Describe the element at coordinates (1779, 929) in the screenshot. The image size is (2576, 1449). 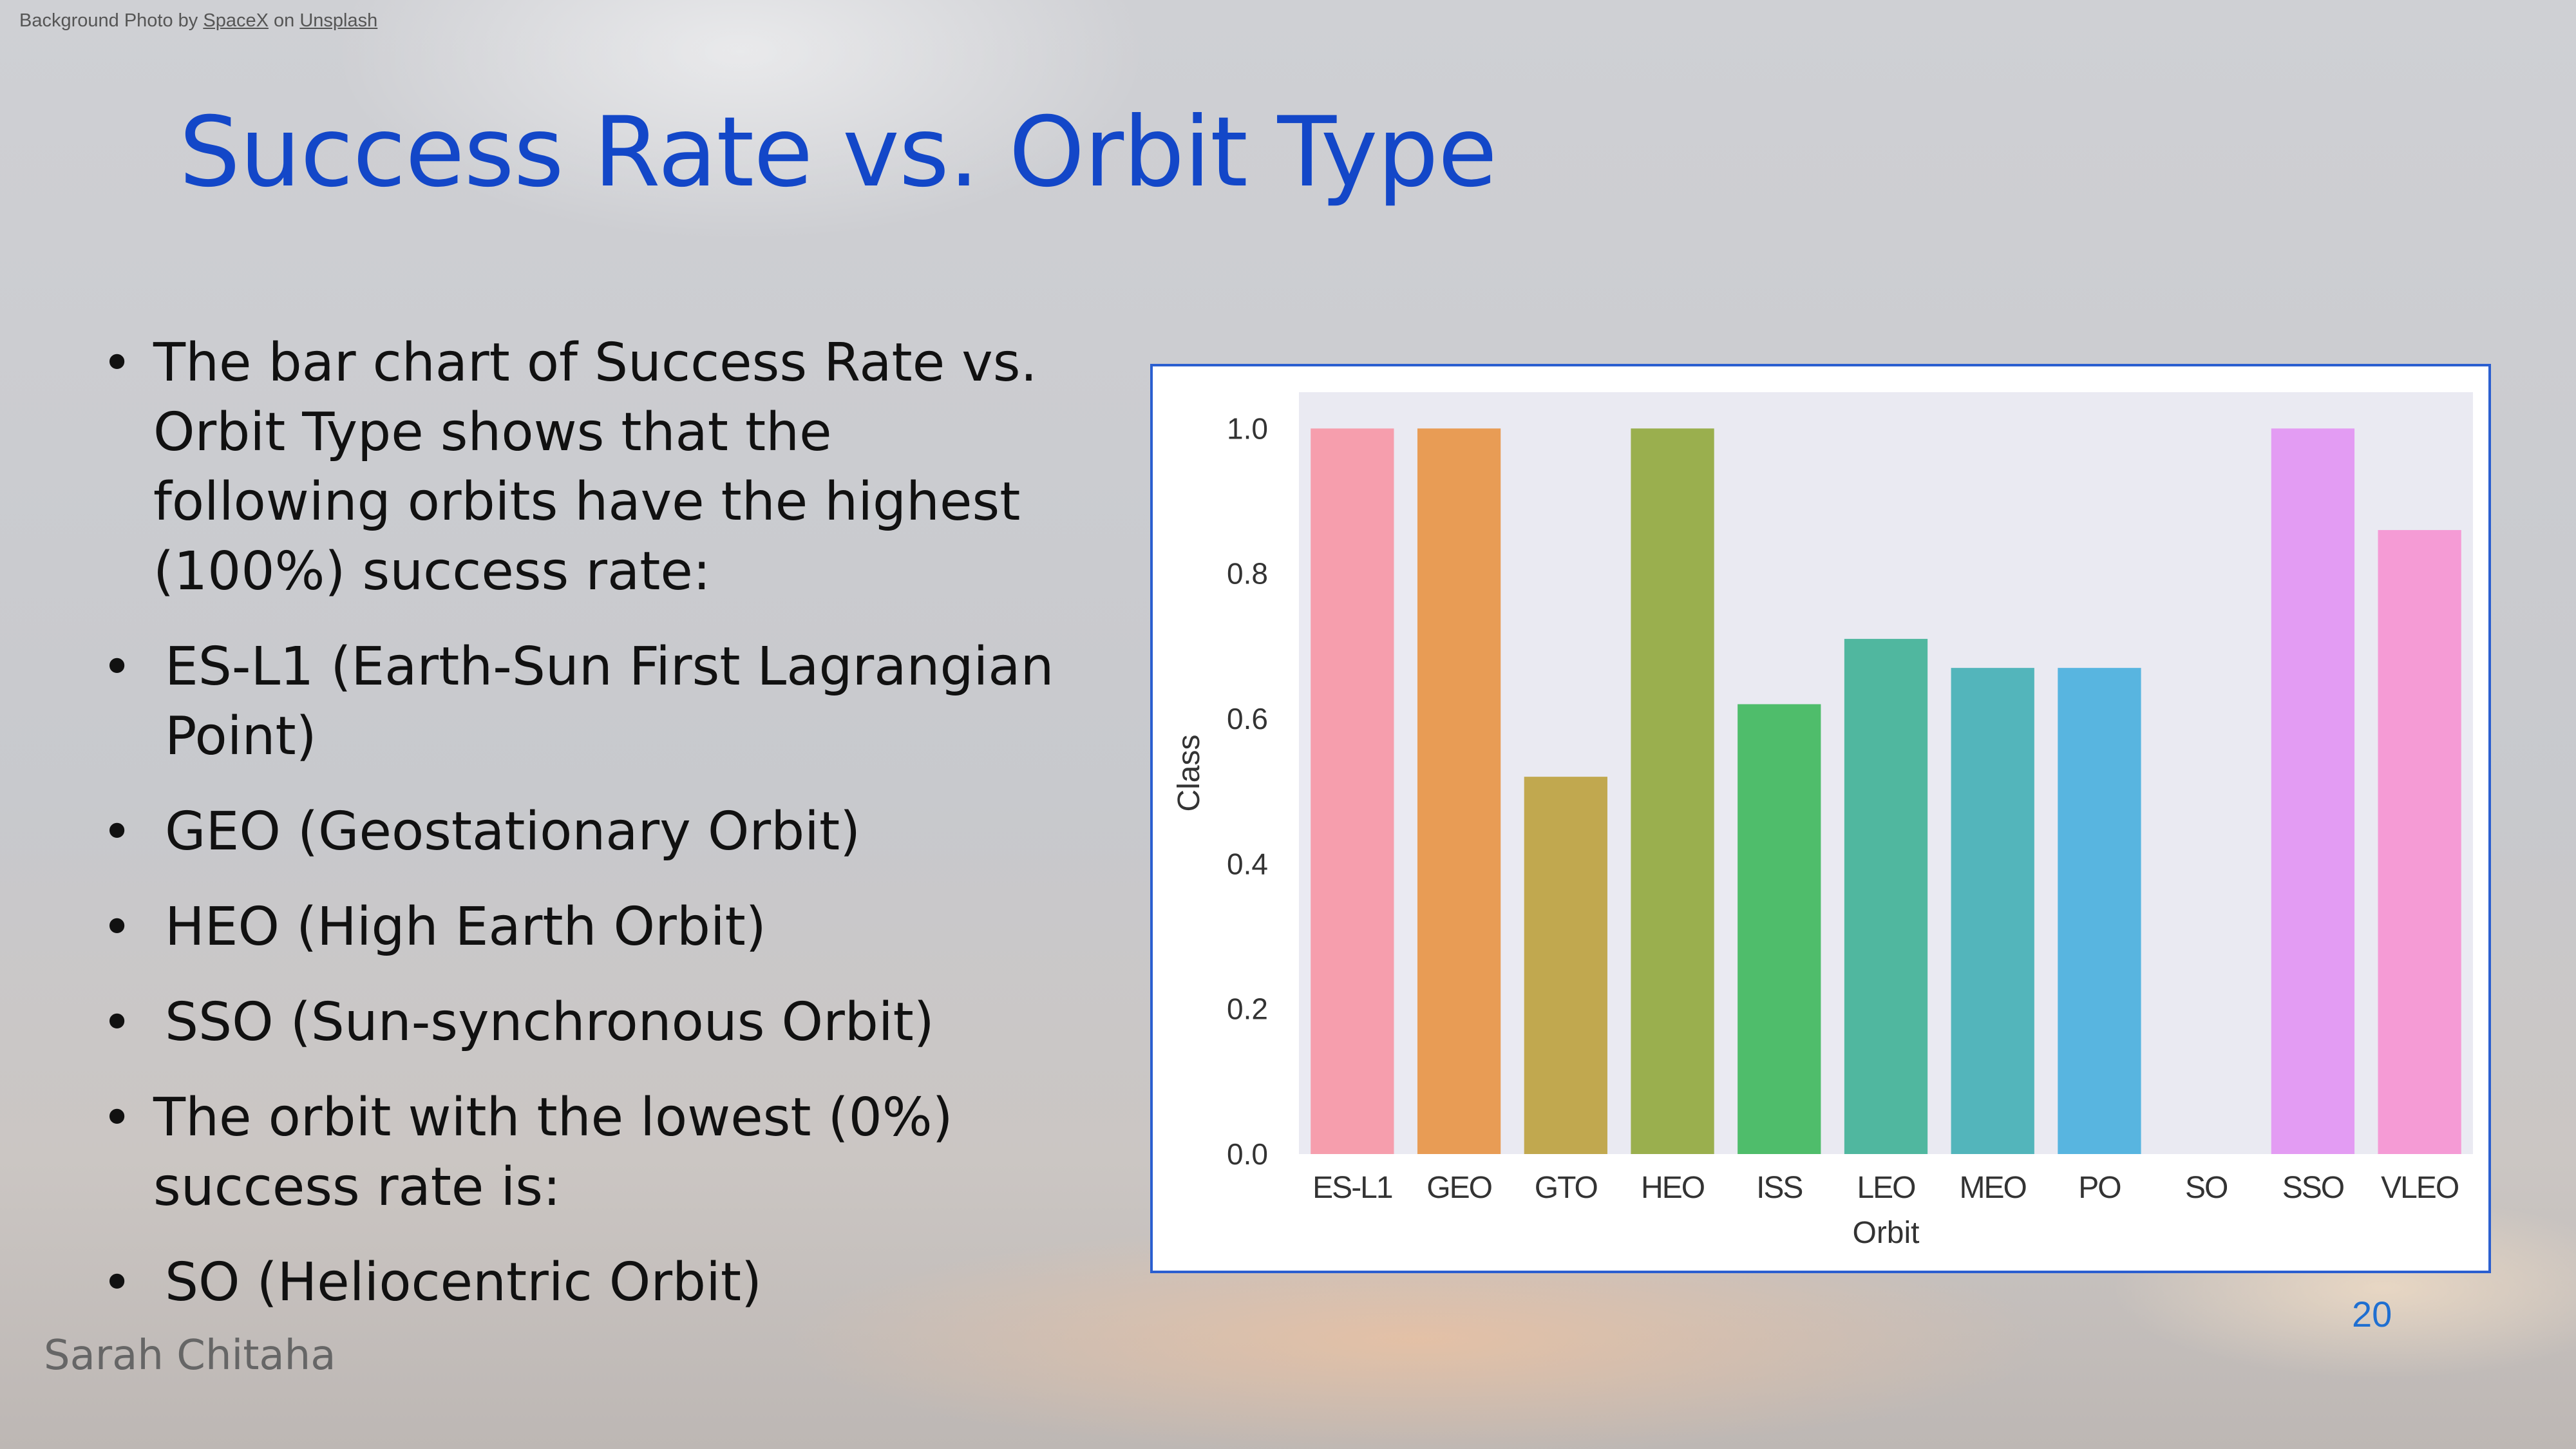
I see `bar-iss` at that location.